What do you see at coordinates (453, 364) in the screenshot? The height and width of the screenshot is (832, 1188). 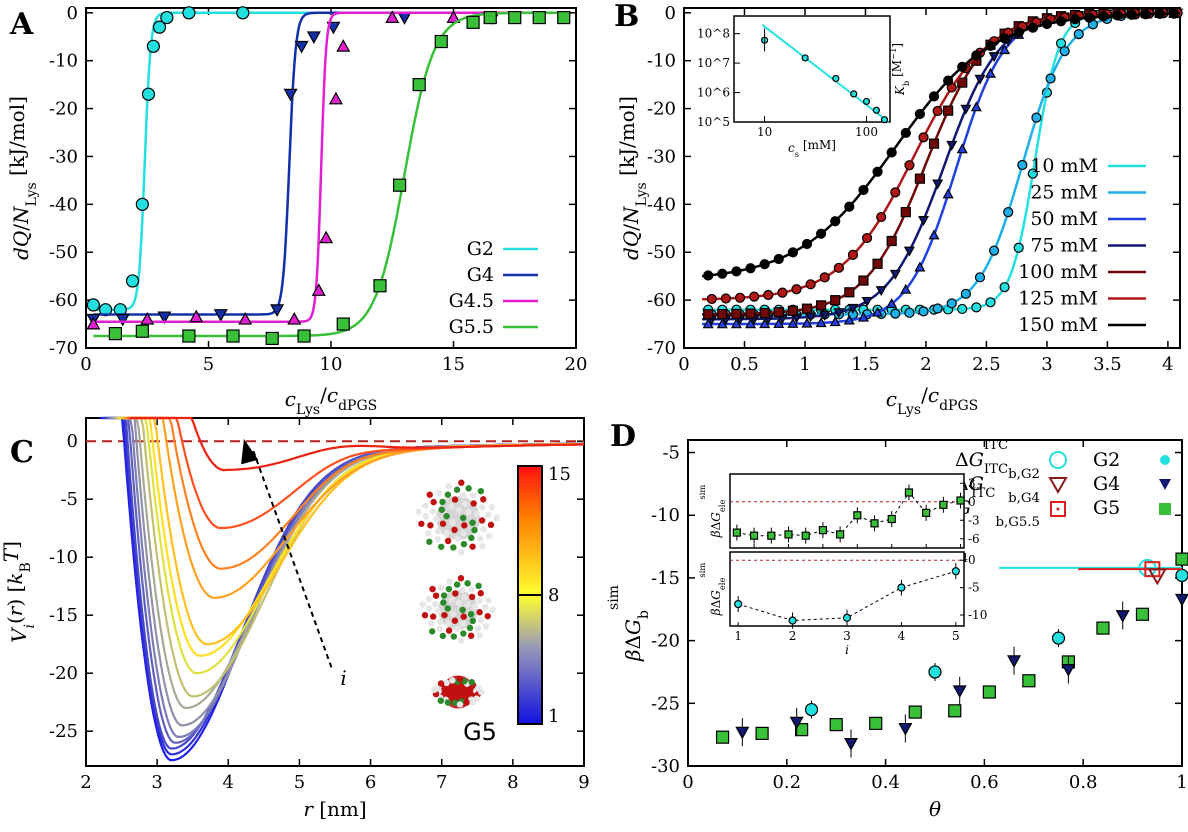 I see `a-x-tick-label: 15` at bounding box center [453, 364].